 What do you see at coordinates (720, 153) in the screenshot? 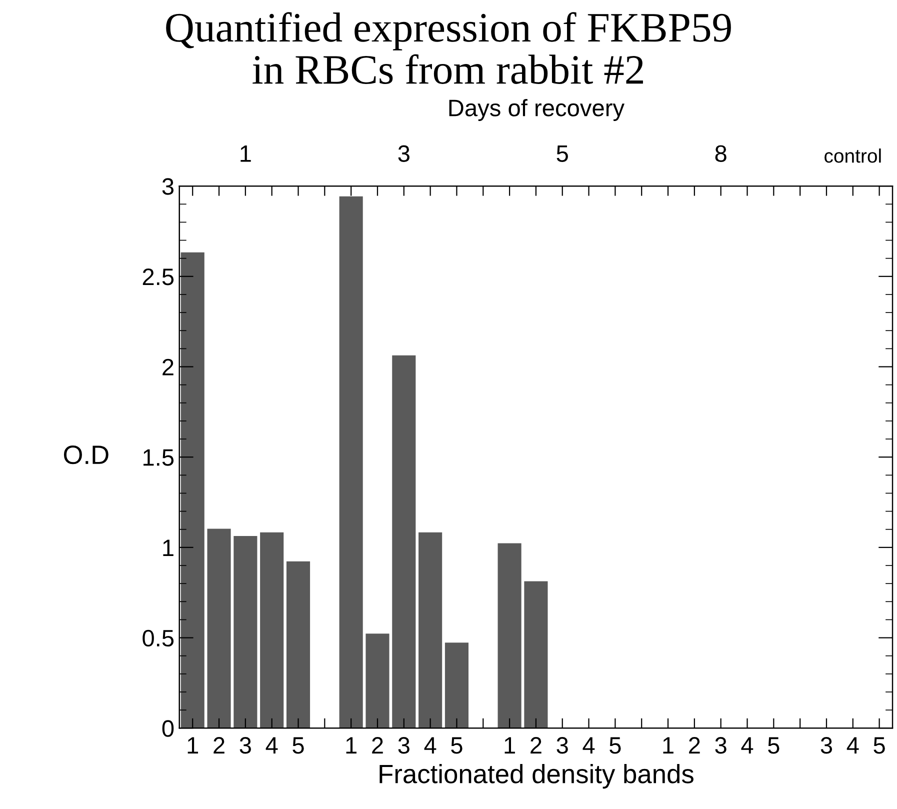
I see `text: 8` at bounding box center [720, 153].